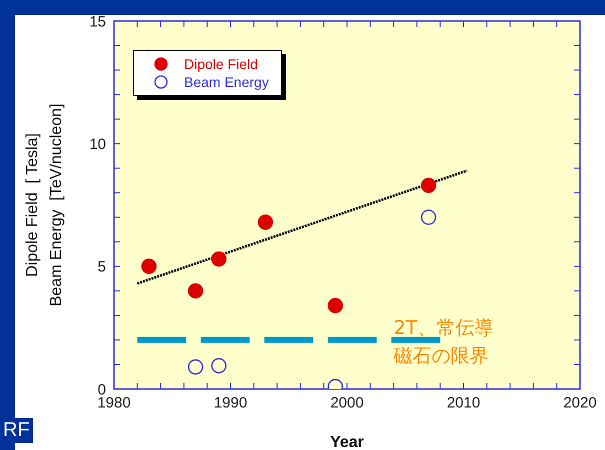 The image size is (605, 450). What do you see at coordinates (443, 341) in the screenshot?
I see `annotation: 2T、常伝導磁石の限界` at bounding box center [443, 341].